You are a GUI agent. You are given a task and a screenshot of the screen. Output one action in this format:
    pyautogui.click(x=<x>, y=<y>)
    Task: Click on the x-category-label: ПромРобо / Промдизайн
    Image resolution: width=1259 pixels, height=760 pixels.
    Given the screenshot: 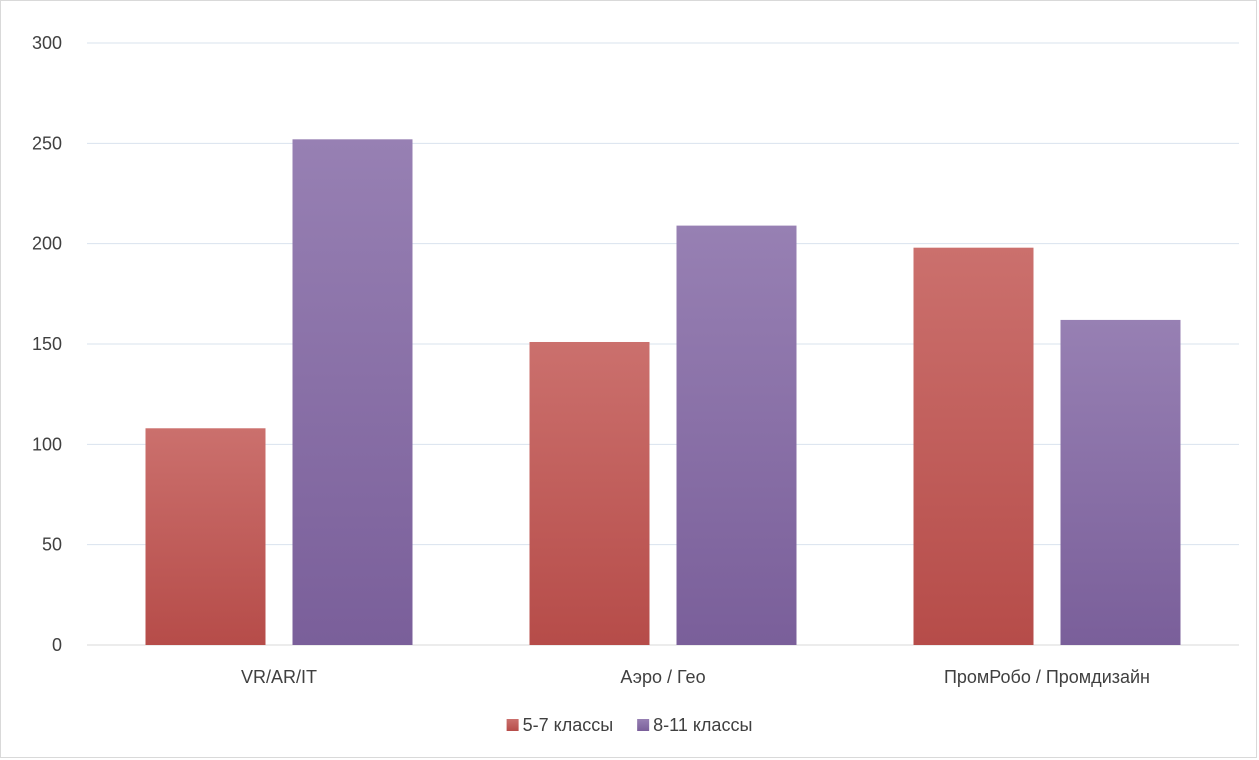 What is the action you would take?
    pyautogui.click(x=1047, y=677)
    